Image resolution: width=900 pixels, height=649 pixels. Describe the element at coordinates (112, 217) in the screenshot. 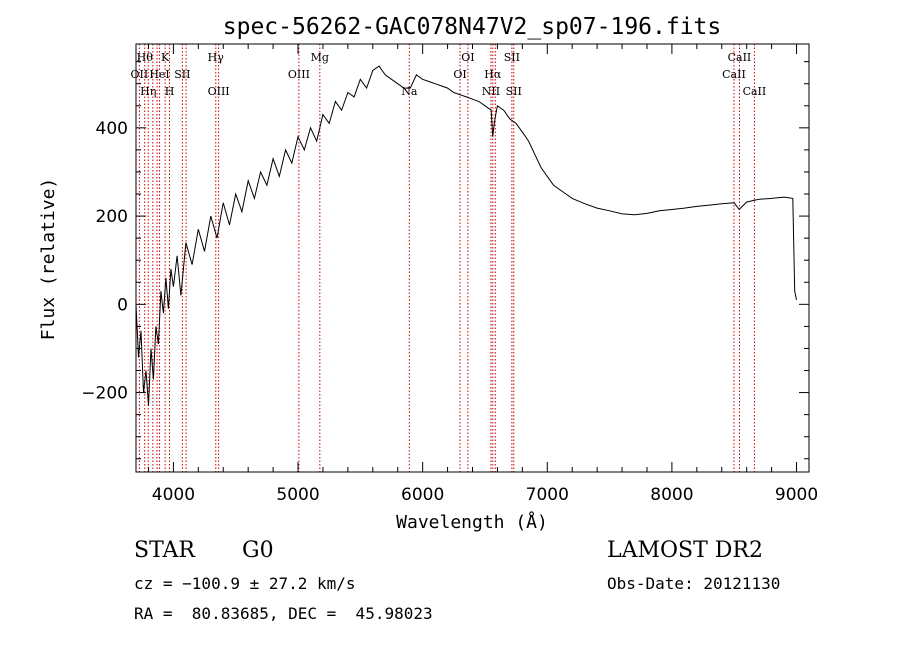

I see `y-tick-label: 200` at that location.